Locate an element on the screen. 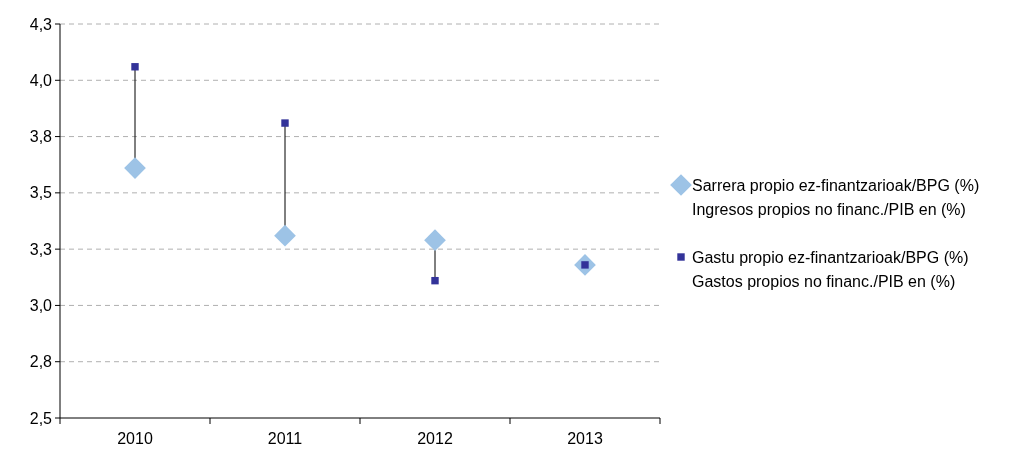  x-tick-label: 2013 is located at coordinates (585, 438).